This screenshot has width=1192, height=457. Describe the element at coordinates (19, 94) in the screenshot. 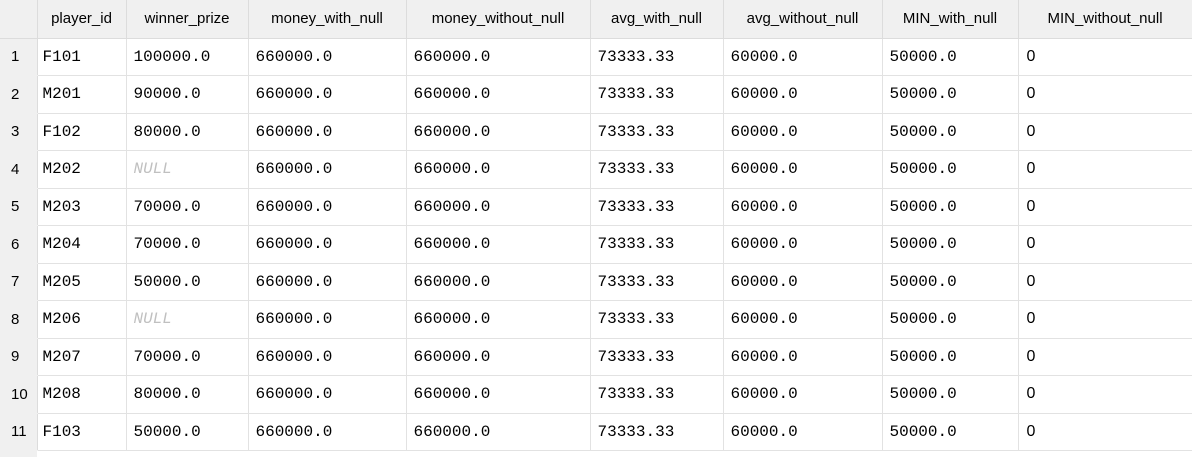

I see `row-number: 2` at that location.